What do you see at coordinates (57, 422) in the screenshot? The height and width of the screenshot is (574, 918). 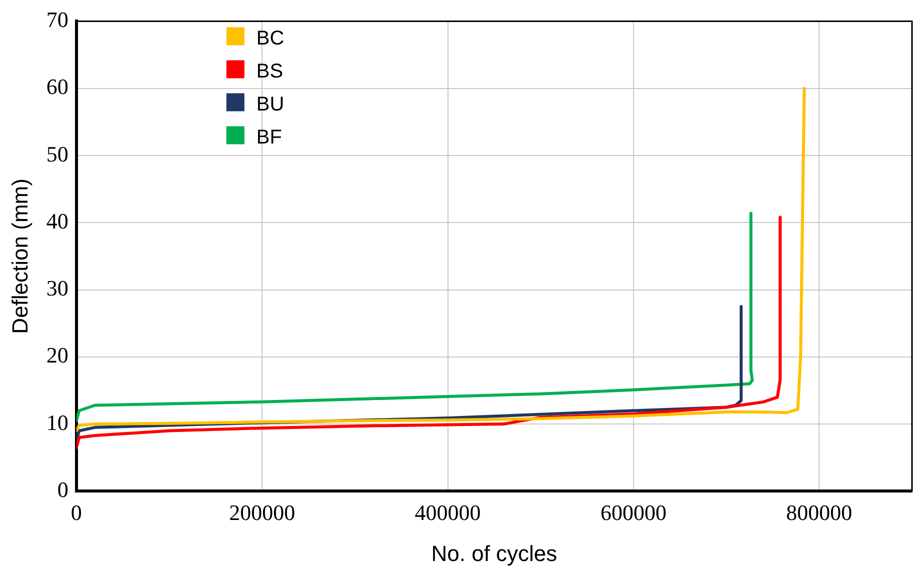 I see `y-tick-label: 10` at bounding box center [57, 422].